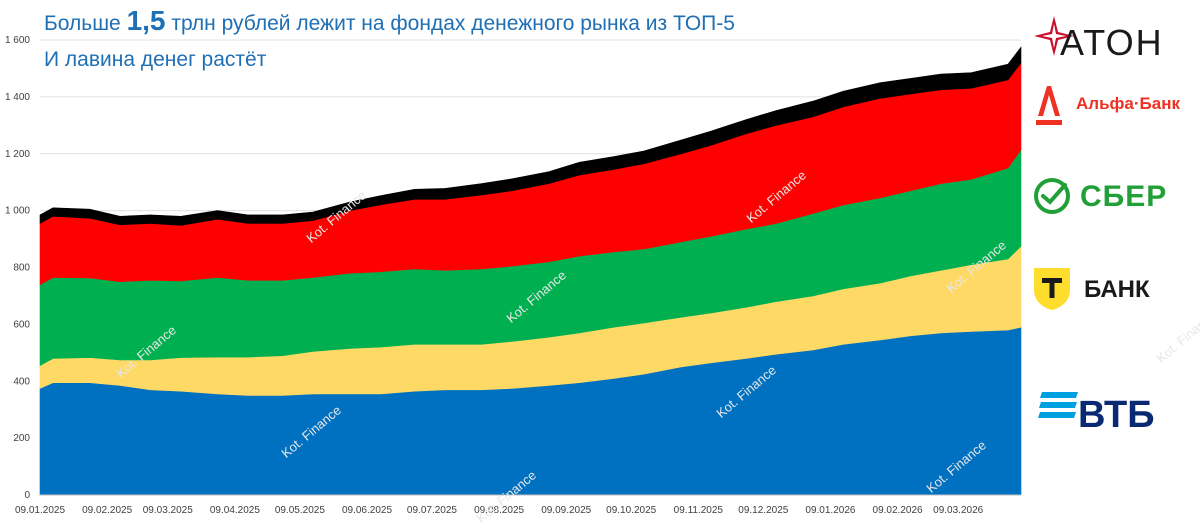 This screenshot has height=529, width=1200. I want to click on y-tick-label: 1 600, so click(17, 40).